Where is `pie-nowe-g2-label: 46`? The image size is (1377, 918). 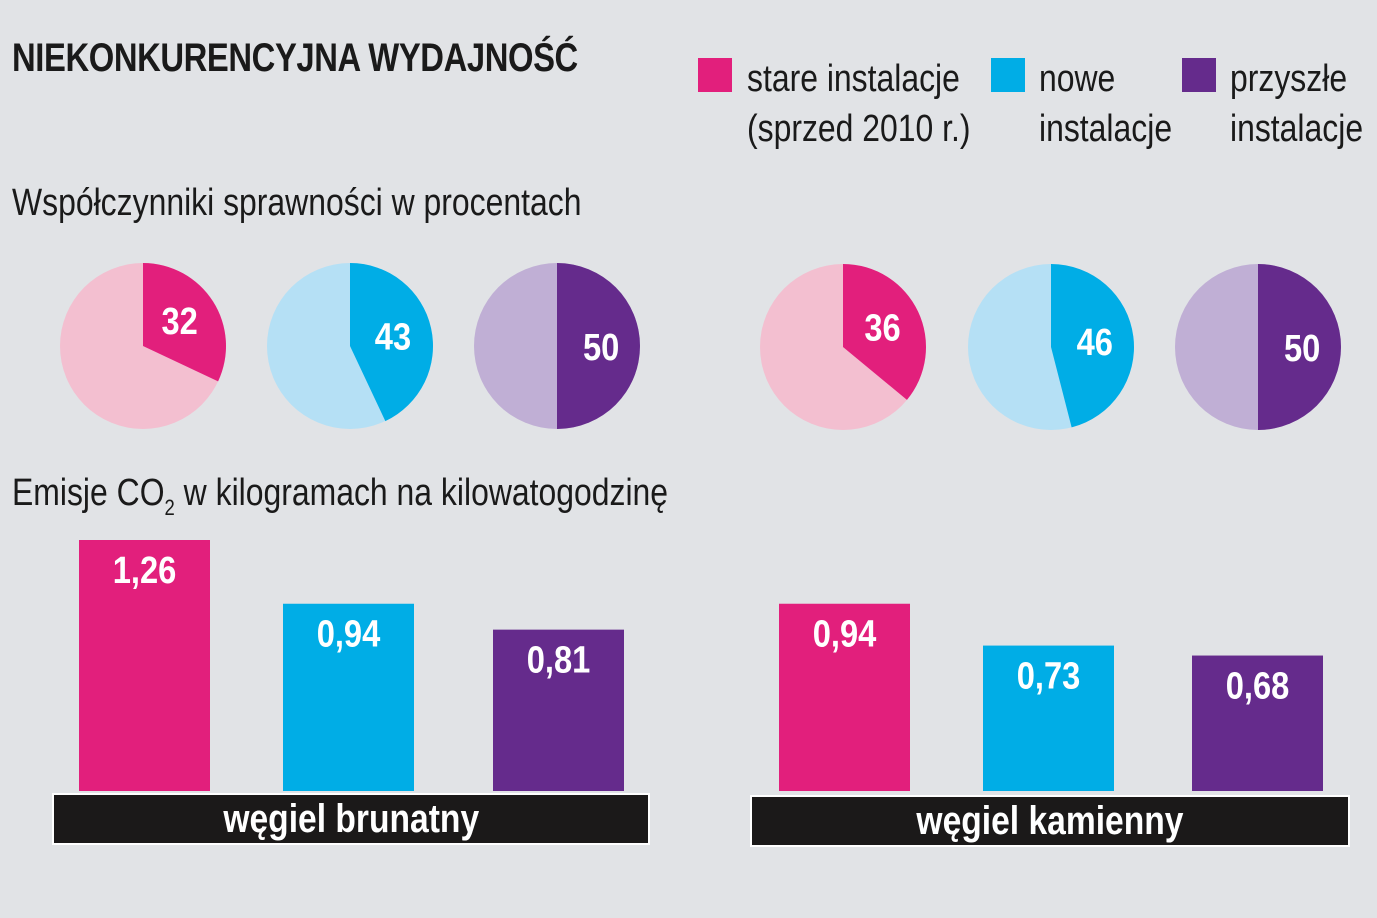 pie-nowe-g2-label: 46 is located at coordinates (1095, 342).